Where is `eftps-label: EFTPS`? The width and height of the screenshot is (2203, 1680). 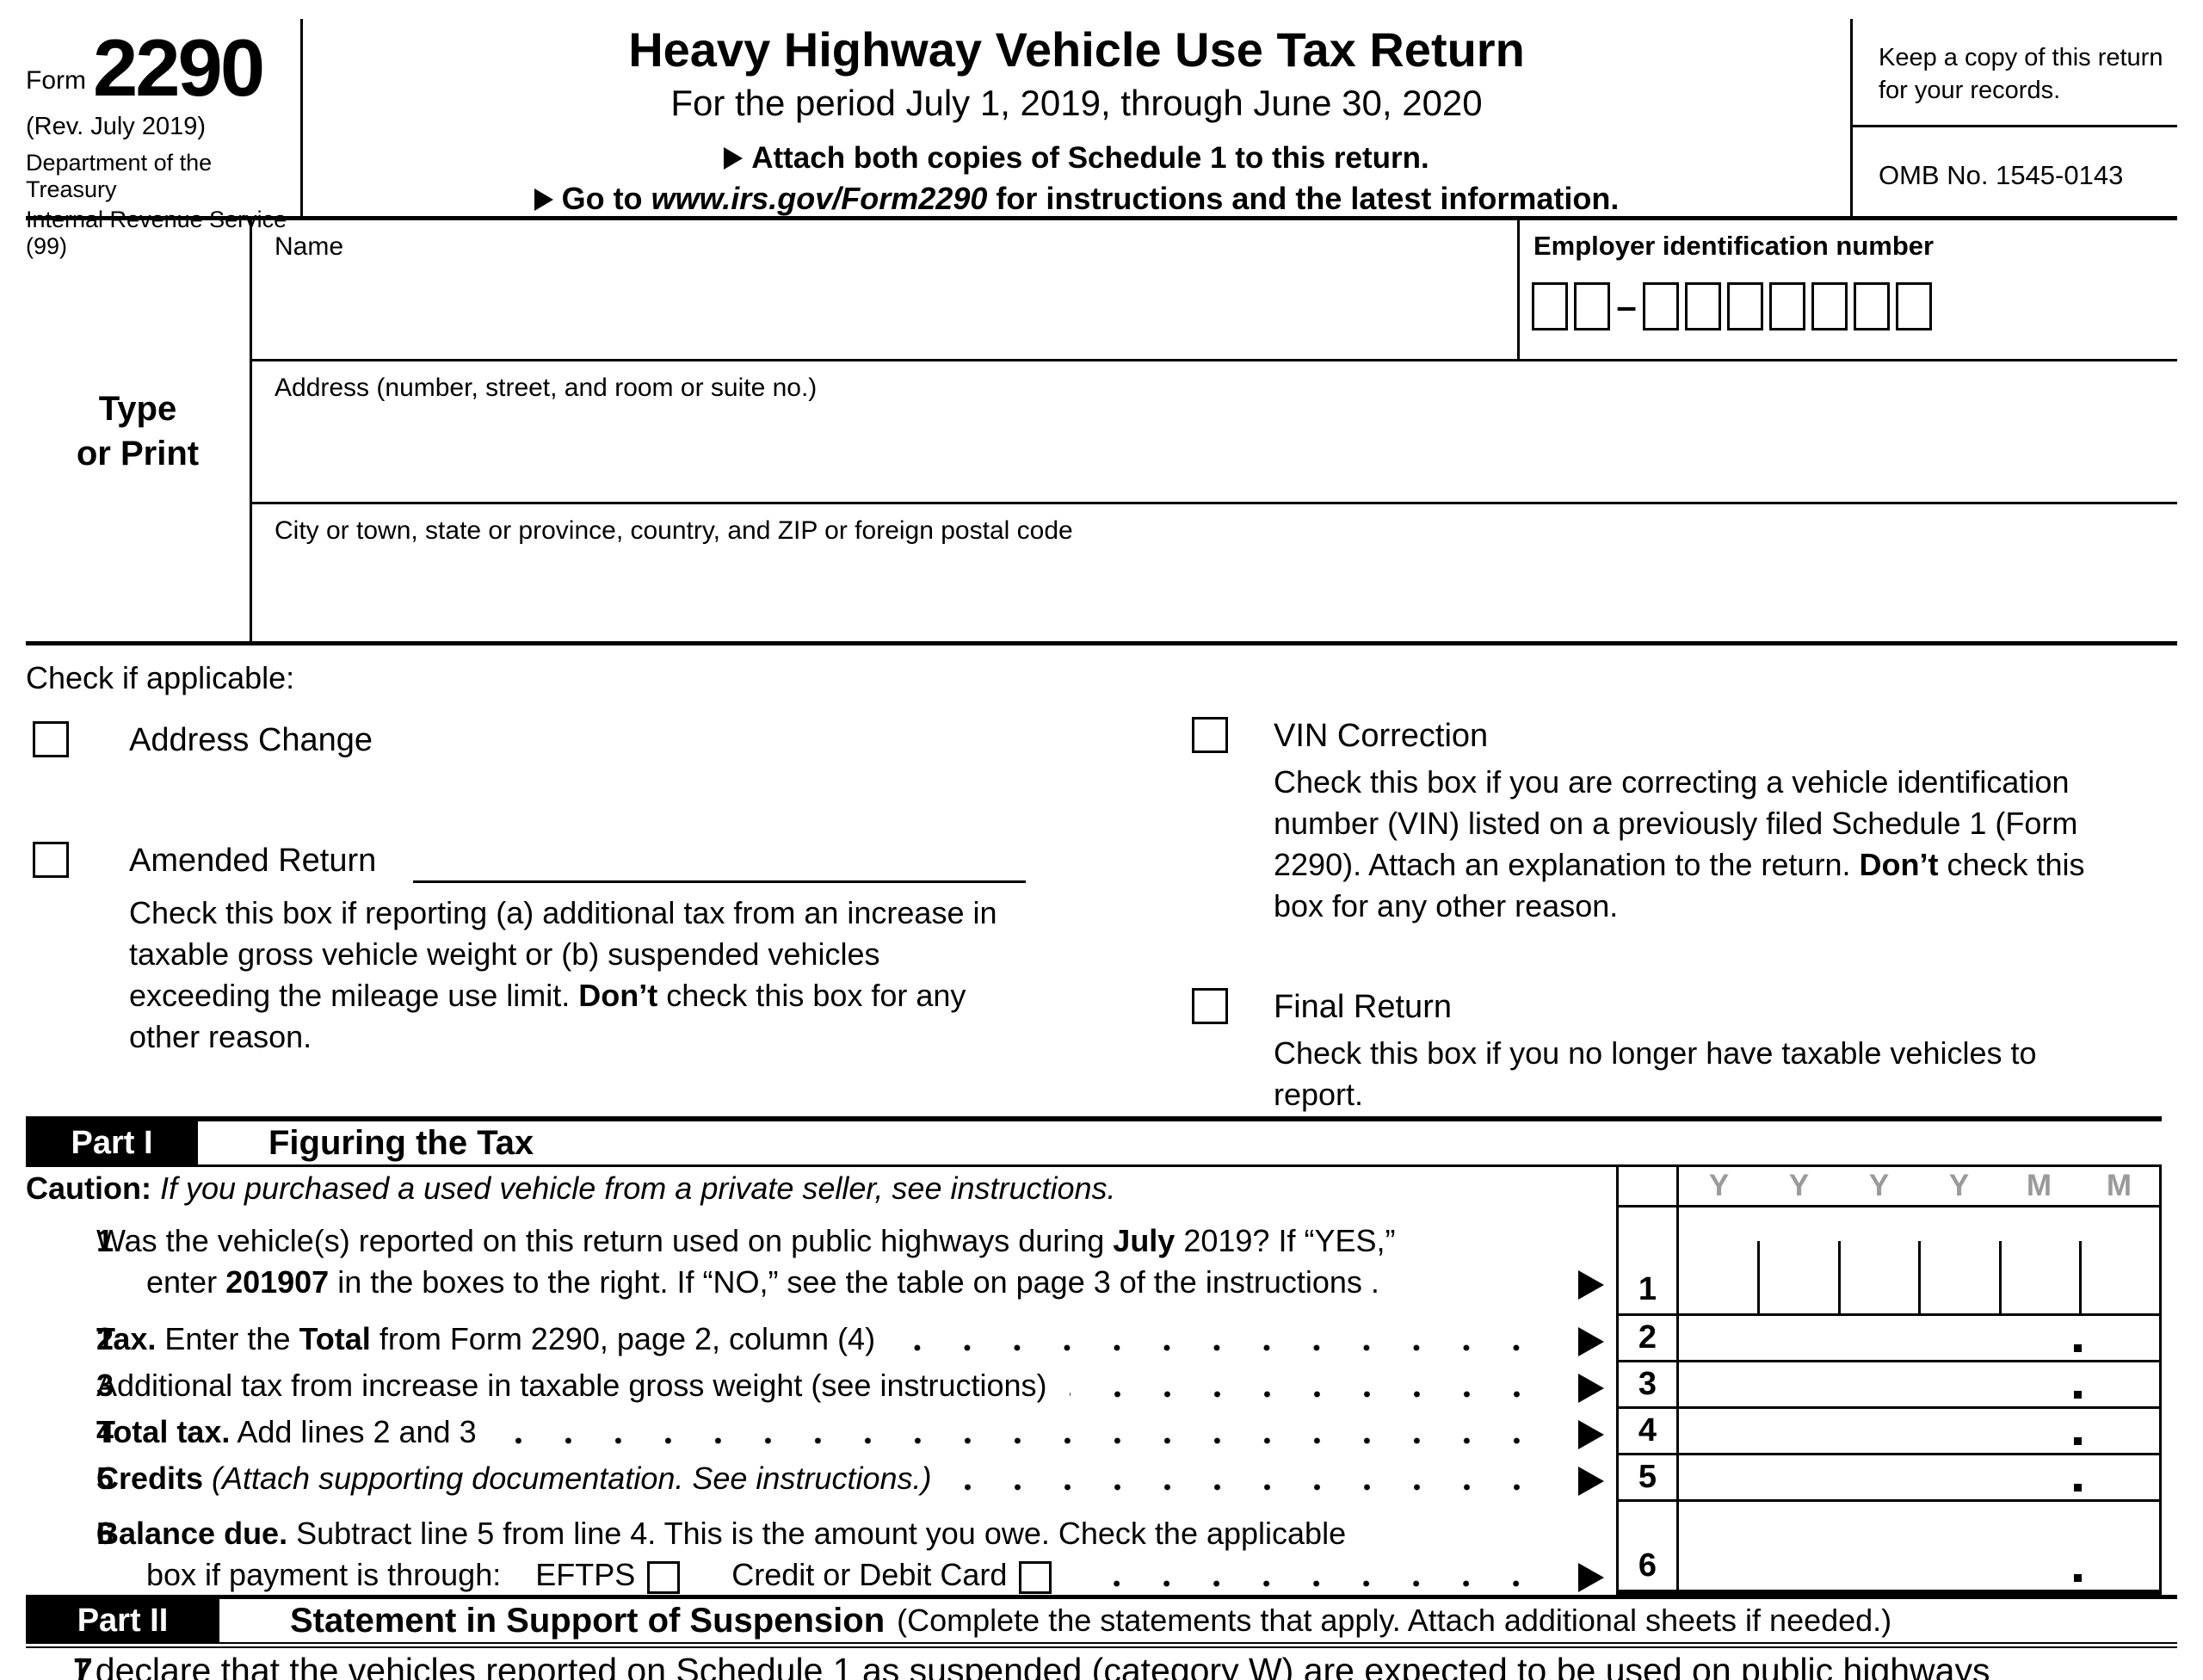
eftps-label: EFTPS is located at coordinates (586, 1574).